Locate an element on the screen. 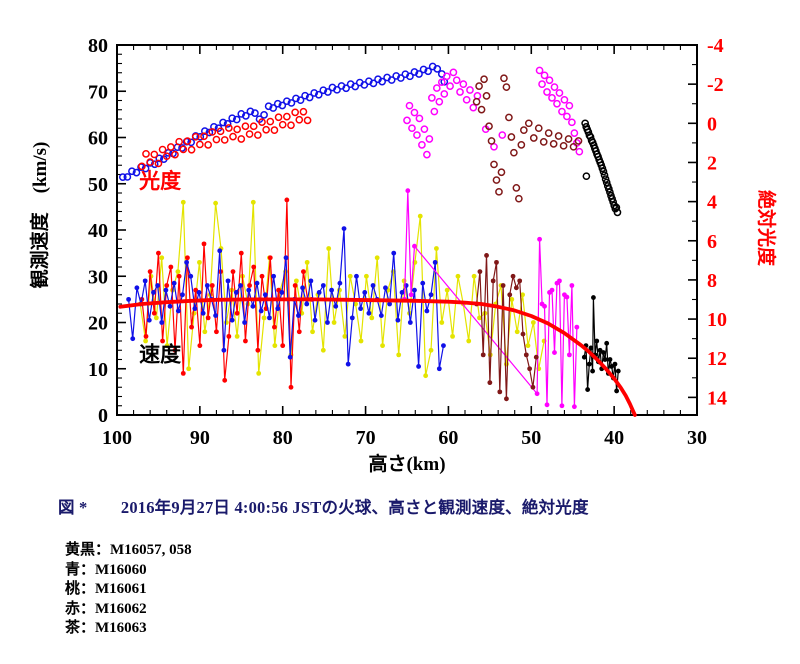  y-left-tick-label: 80 is located at coordinates (98, 46).